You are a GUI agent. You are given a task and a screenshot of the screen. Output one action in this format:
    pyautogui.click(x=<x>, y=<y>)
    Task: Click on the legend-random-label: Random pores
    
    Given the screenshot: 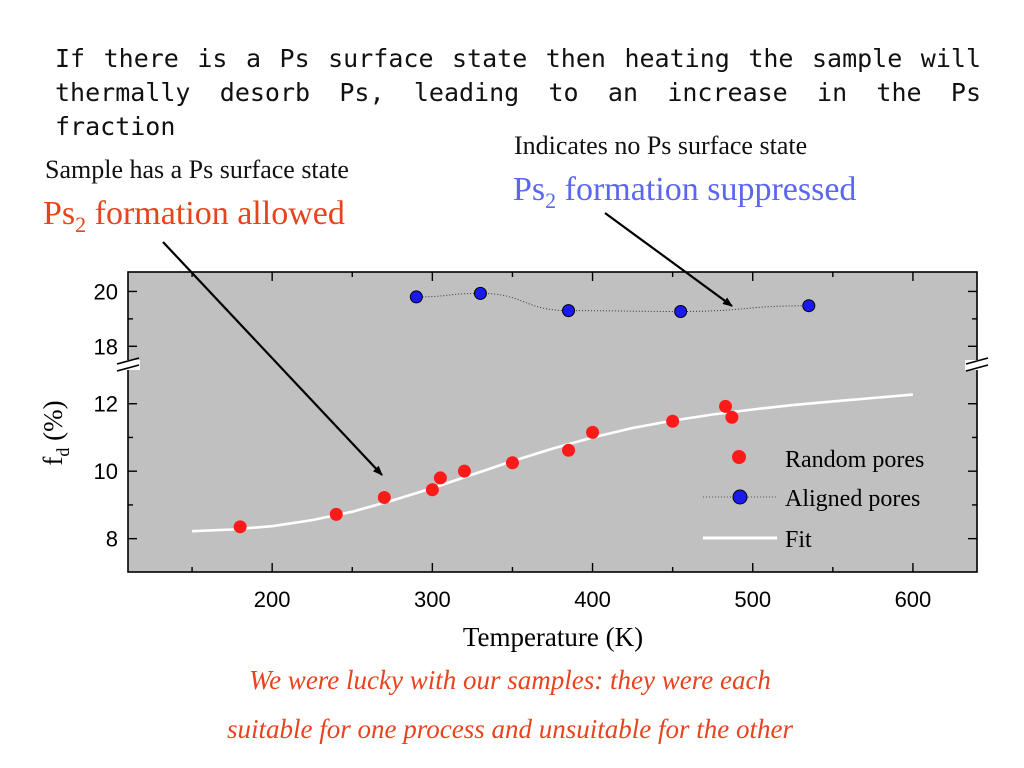 What is the action you would take?
    pyautogui.click(x=854, y=460)
    